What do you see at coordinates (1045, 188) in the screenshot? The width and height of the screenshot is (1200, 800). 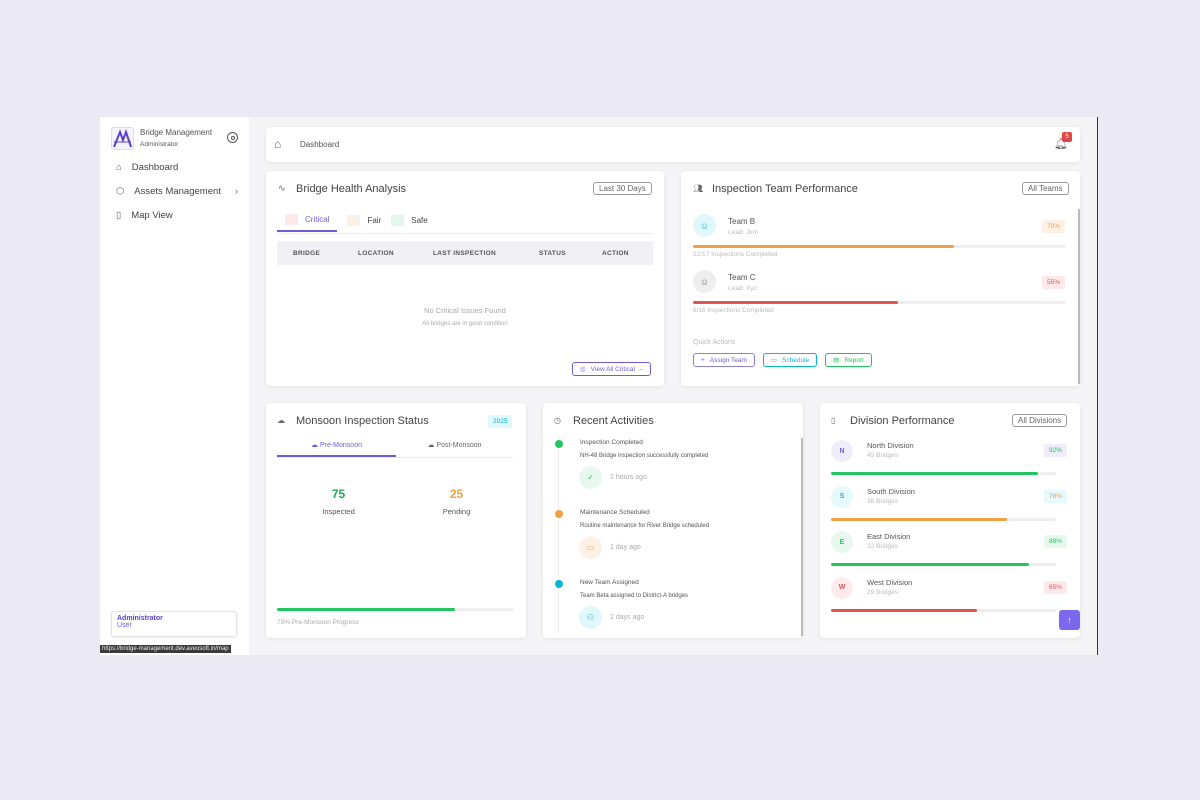 I see `team-filter: All Teams` at bounding box center [1045, 188].